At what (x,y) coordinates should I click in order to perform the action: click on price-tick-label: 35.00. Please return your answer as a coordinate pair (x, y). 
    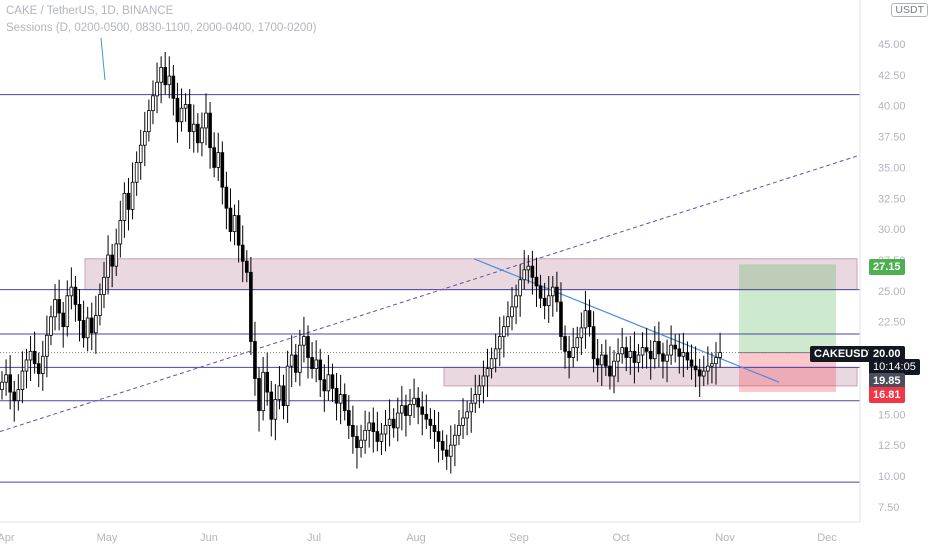
    Looking at the image, I should click on (892, 168).